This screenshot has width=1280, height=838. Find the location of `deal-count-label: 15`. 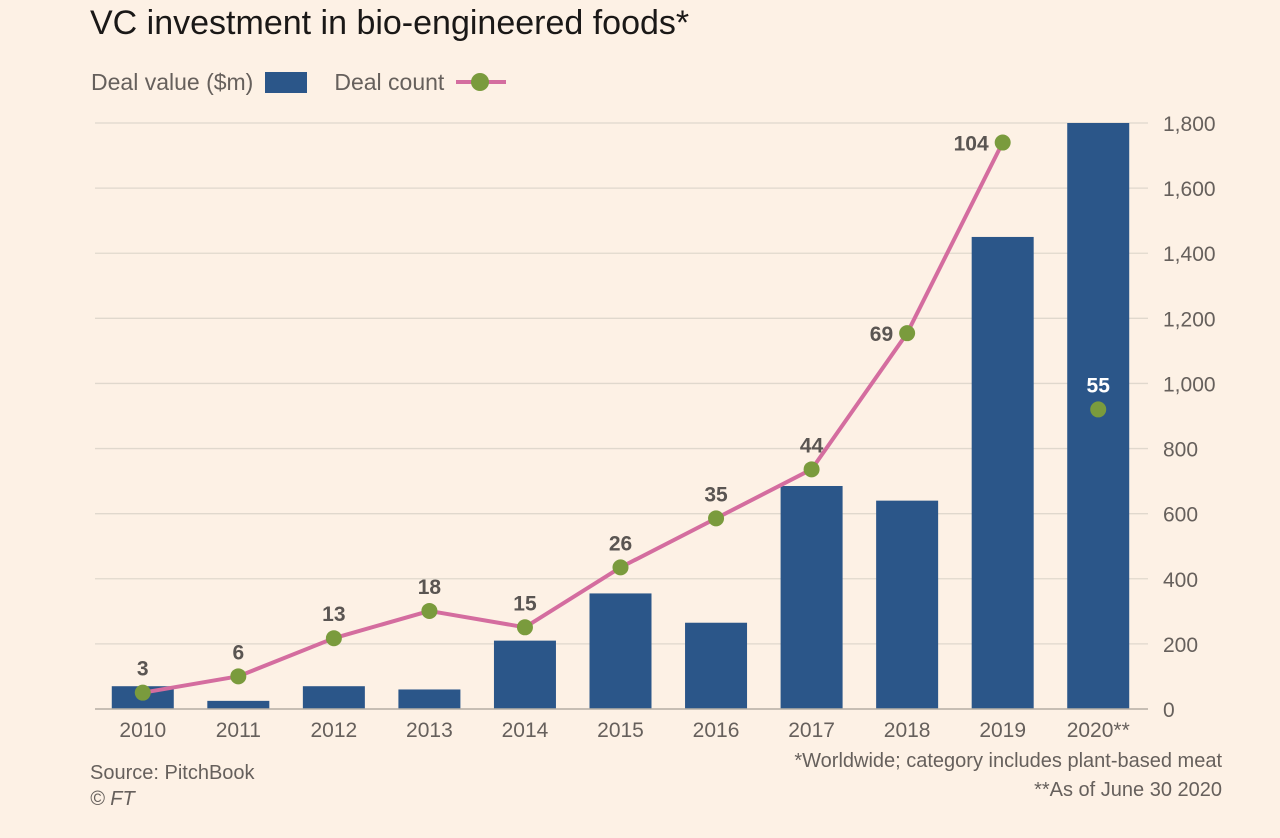

deal-count-label: 15 is located at coordinates (525, 603).